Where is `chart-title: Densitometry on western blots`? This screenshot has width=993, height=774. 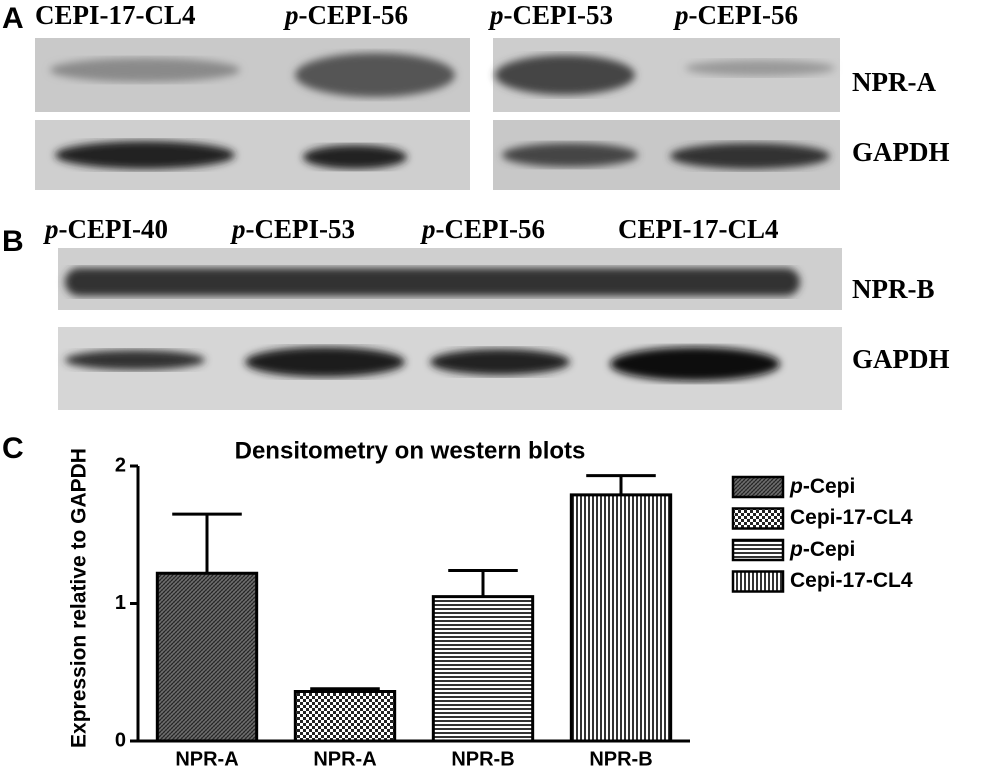
chart-title: Densitometry on western blots is located at coordinates (410, 450).